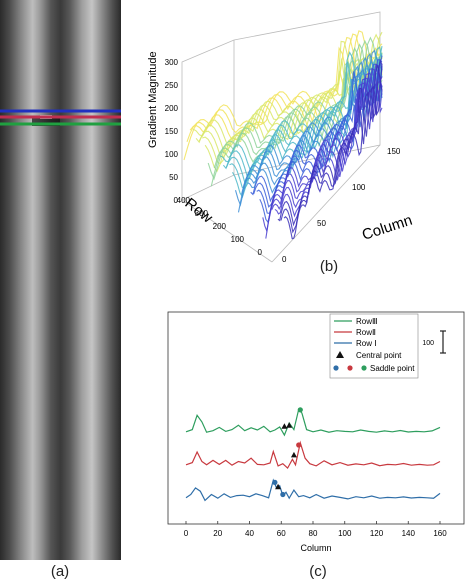 The width and height of the screenshot is (474, 583). I want to click on z-axis-label: Gradient Magnitude, so click(153, 99).